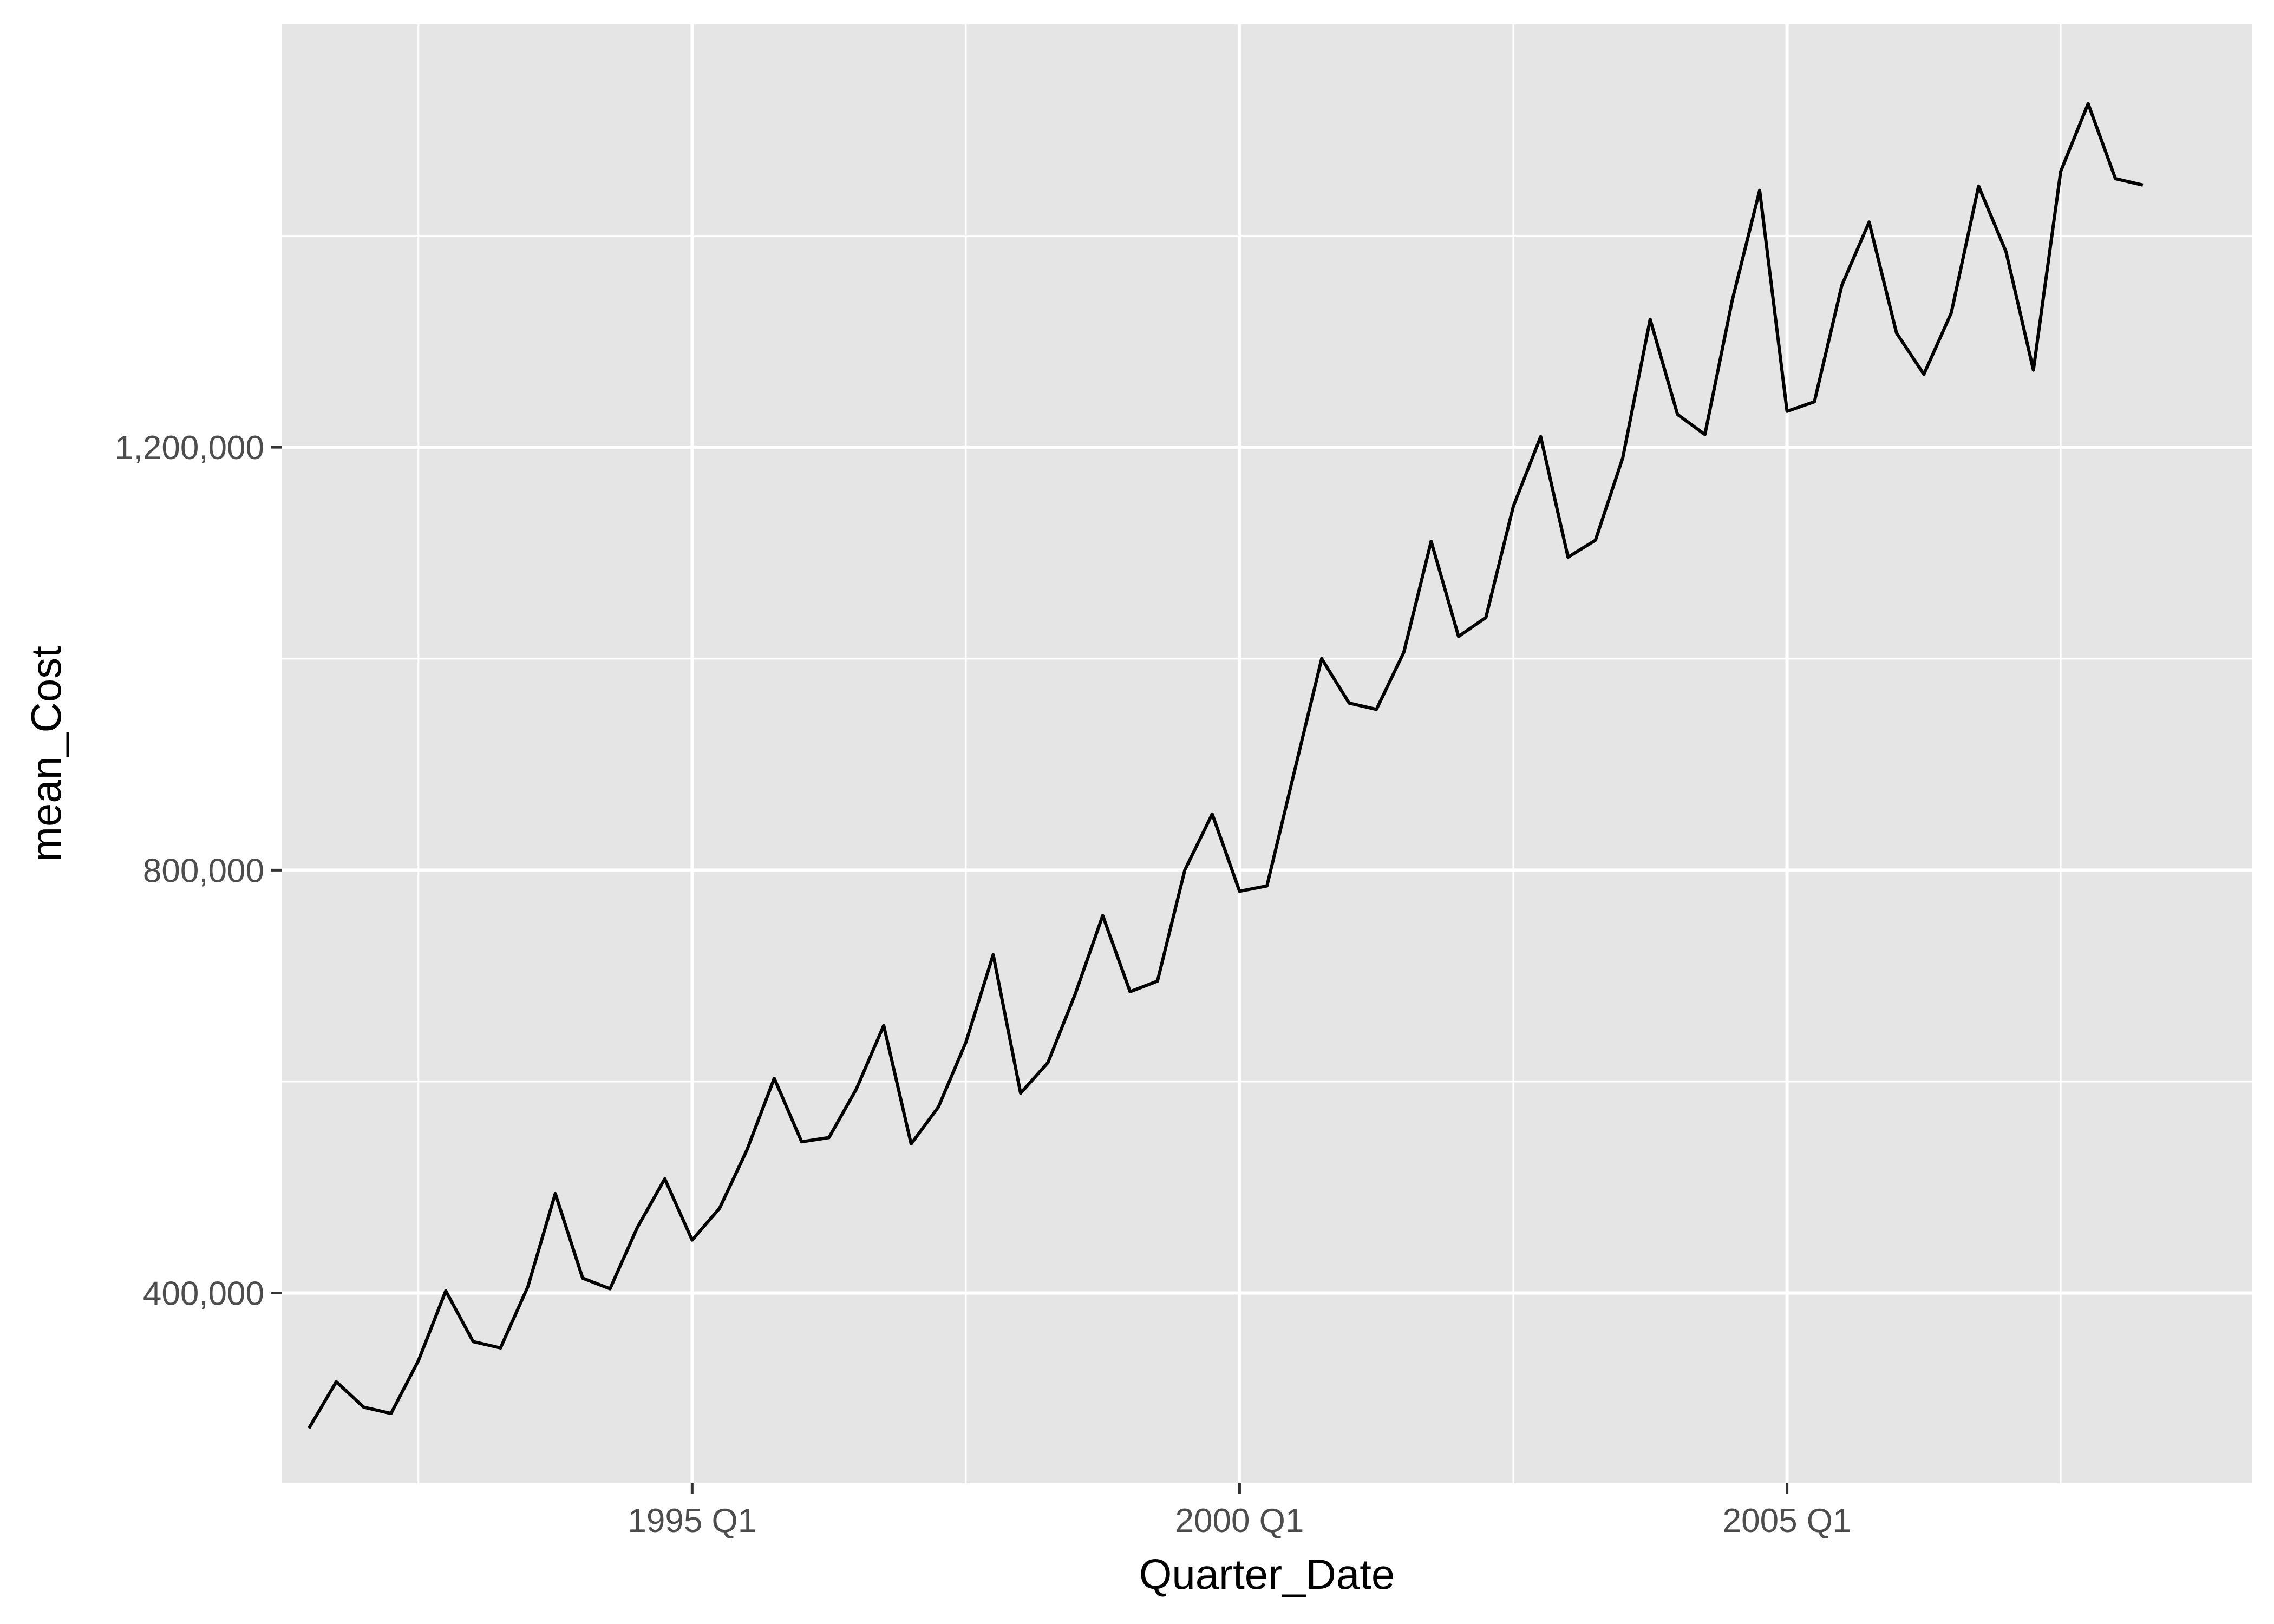 The image size is (2274, 1624). Describe the element at coordinates (1267, 1574) in the screenshot. I see `x-axis-title: Quarter_Date` at that location.